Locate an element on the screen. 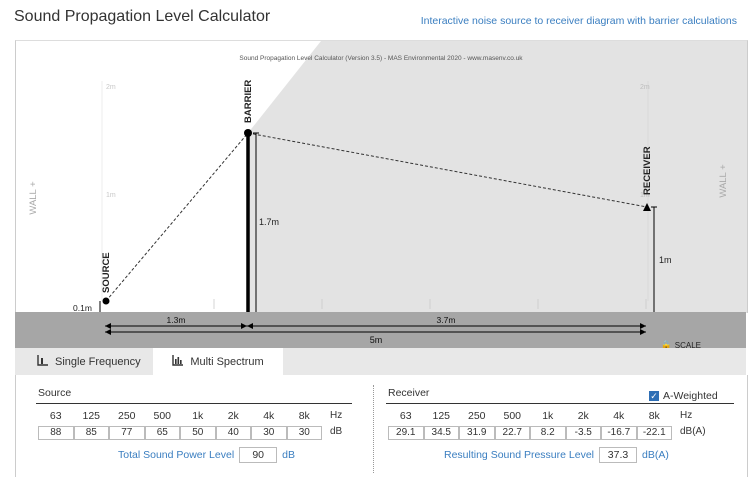 The width and height of the screenshot is (749, 477). receiver-total-label: Resulting Sound Pressure Level is located at coordinates (519, 455).